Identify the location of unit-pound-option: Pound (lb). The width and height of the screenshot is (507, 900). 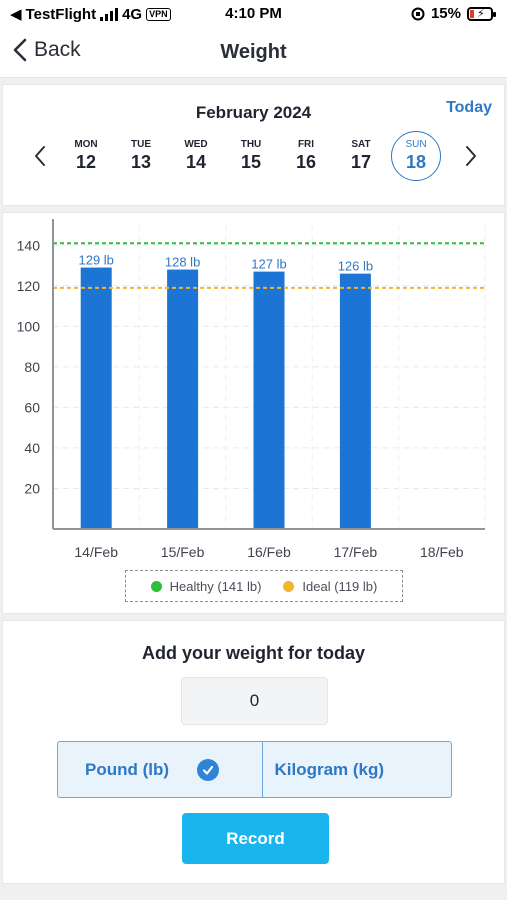
(160, 769).